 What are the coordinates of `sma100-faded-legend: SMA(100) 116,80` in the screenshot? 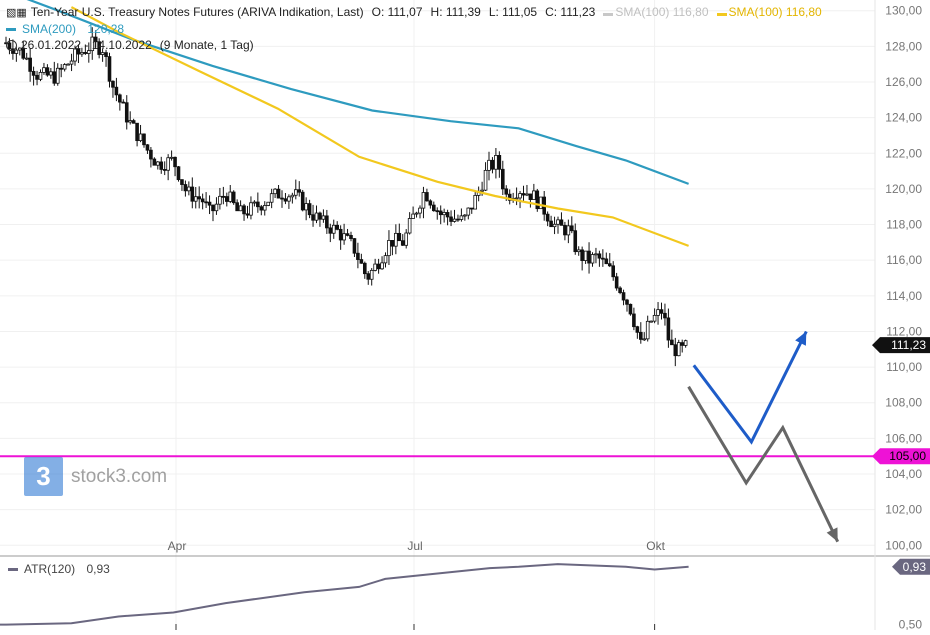 It's located at (656, 12).